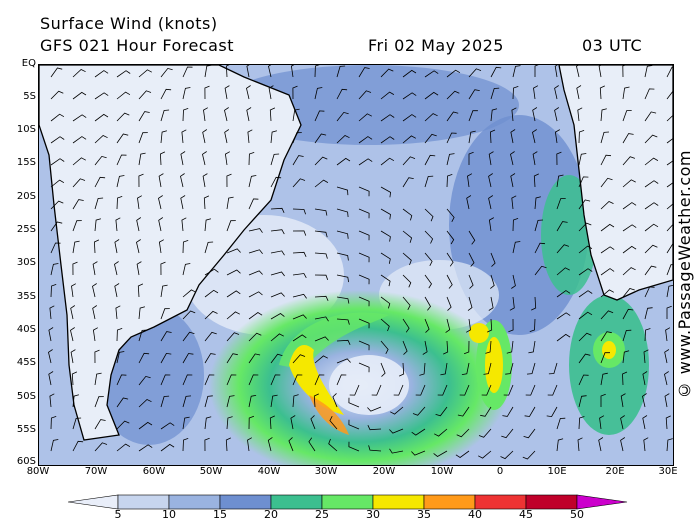  What do you see at coordinates (577, 514) in the screenshot?
I see `scale-tick-label: 50` at bounding box center [577, 514].